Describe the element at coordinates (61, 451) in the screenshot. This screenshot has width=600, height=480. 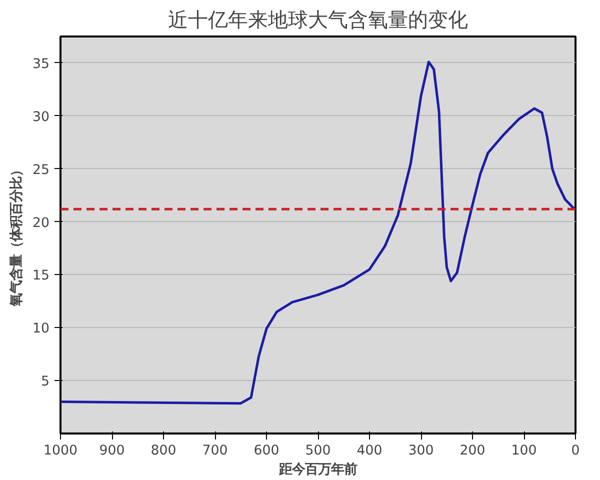
I see `x-tick-label: 1000` at that location.